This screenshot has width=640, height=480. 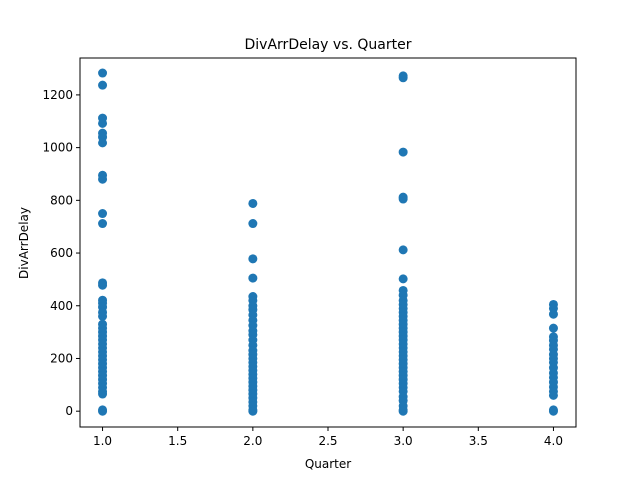 I want to click on x-tick-label: 3.0, so click(x=403, y=441).